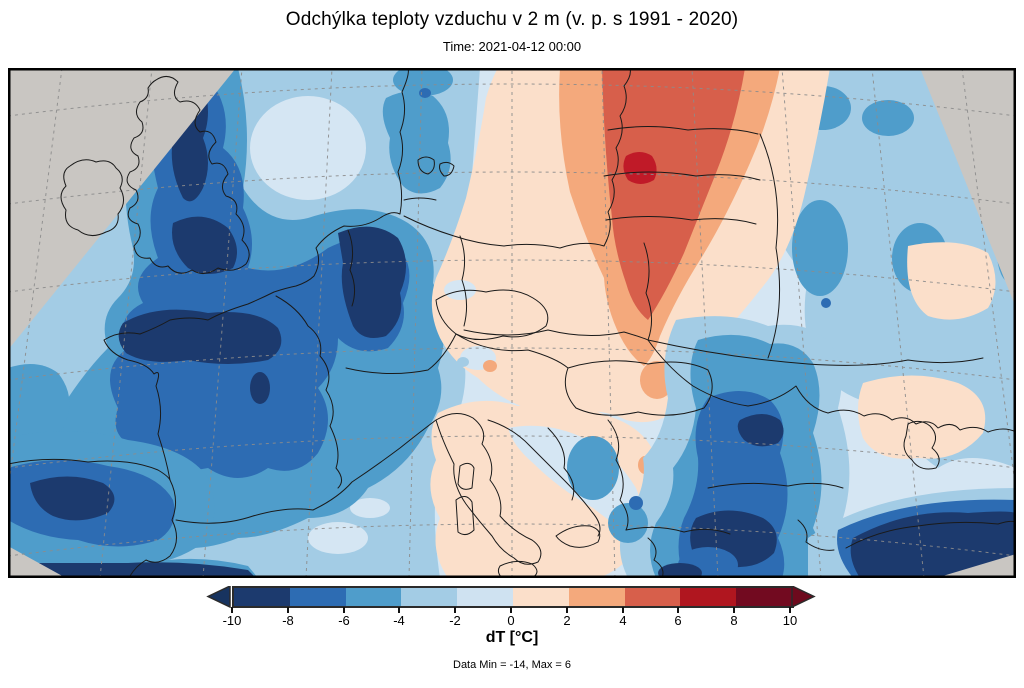 Image resolution: width=1024 pixels, height=688 pixels. Describe the element at coordinates (511, 620) in the screenshot. I see `colorbar-tick-label: 0` at that location.